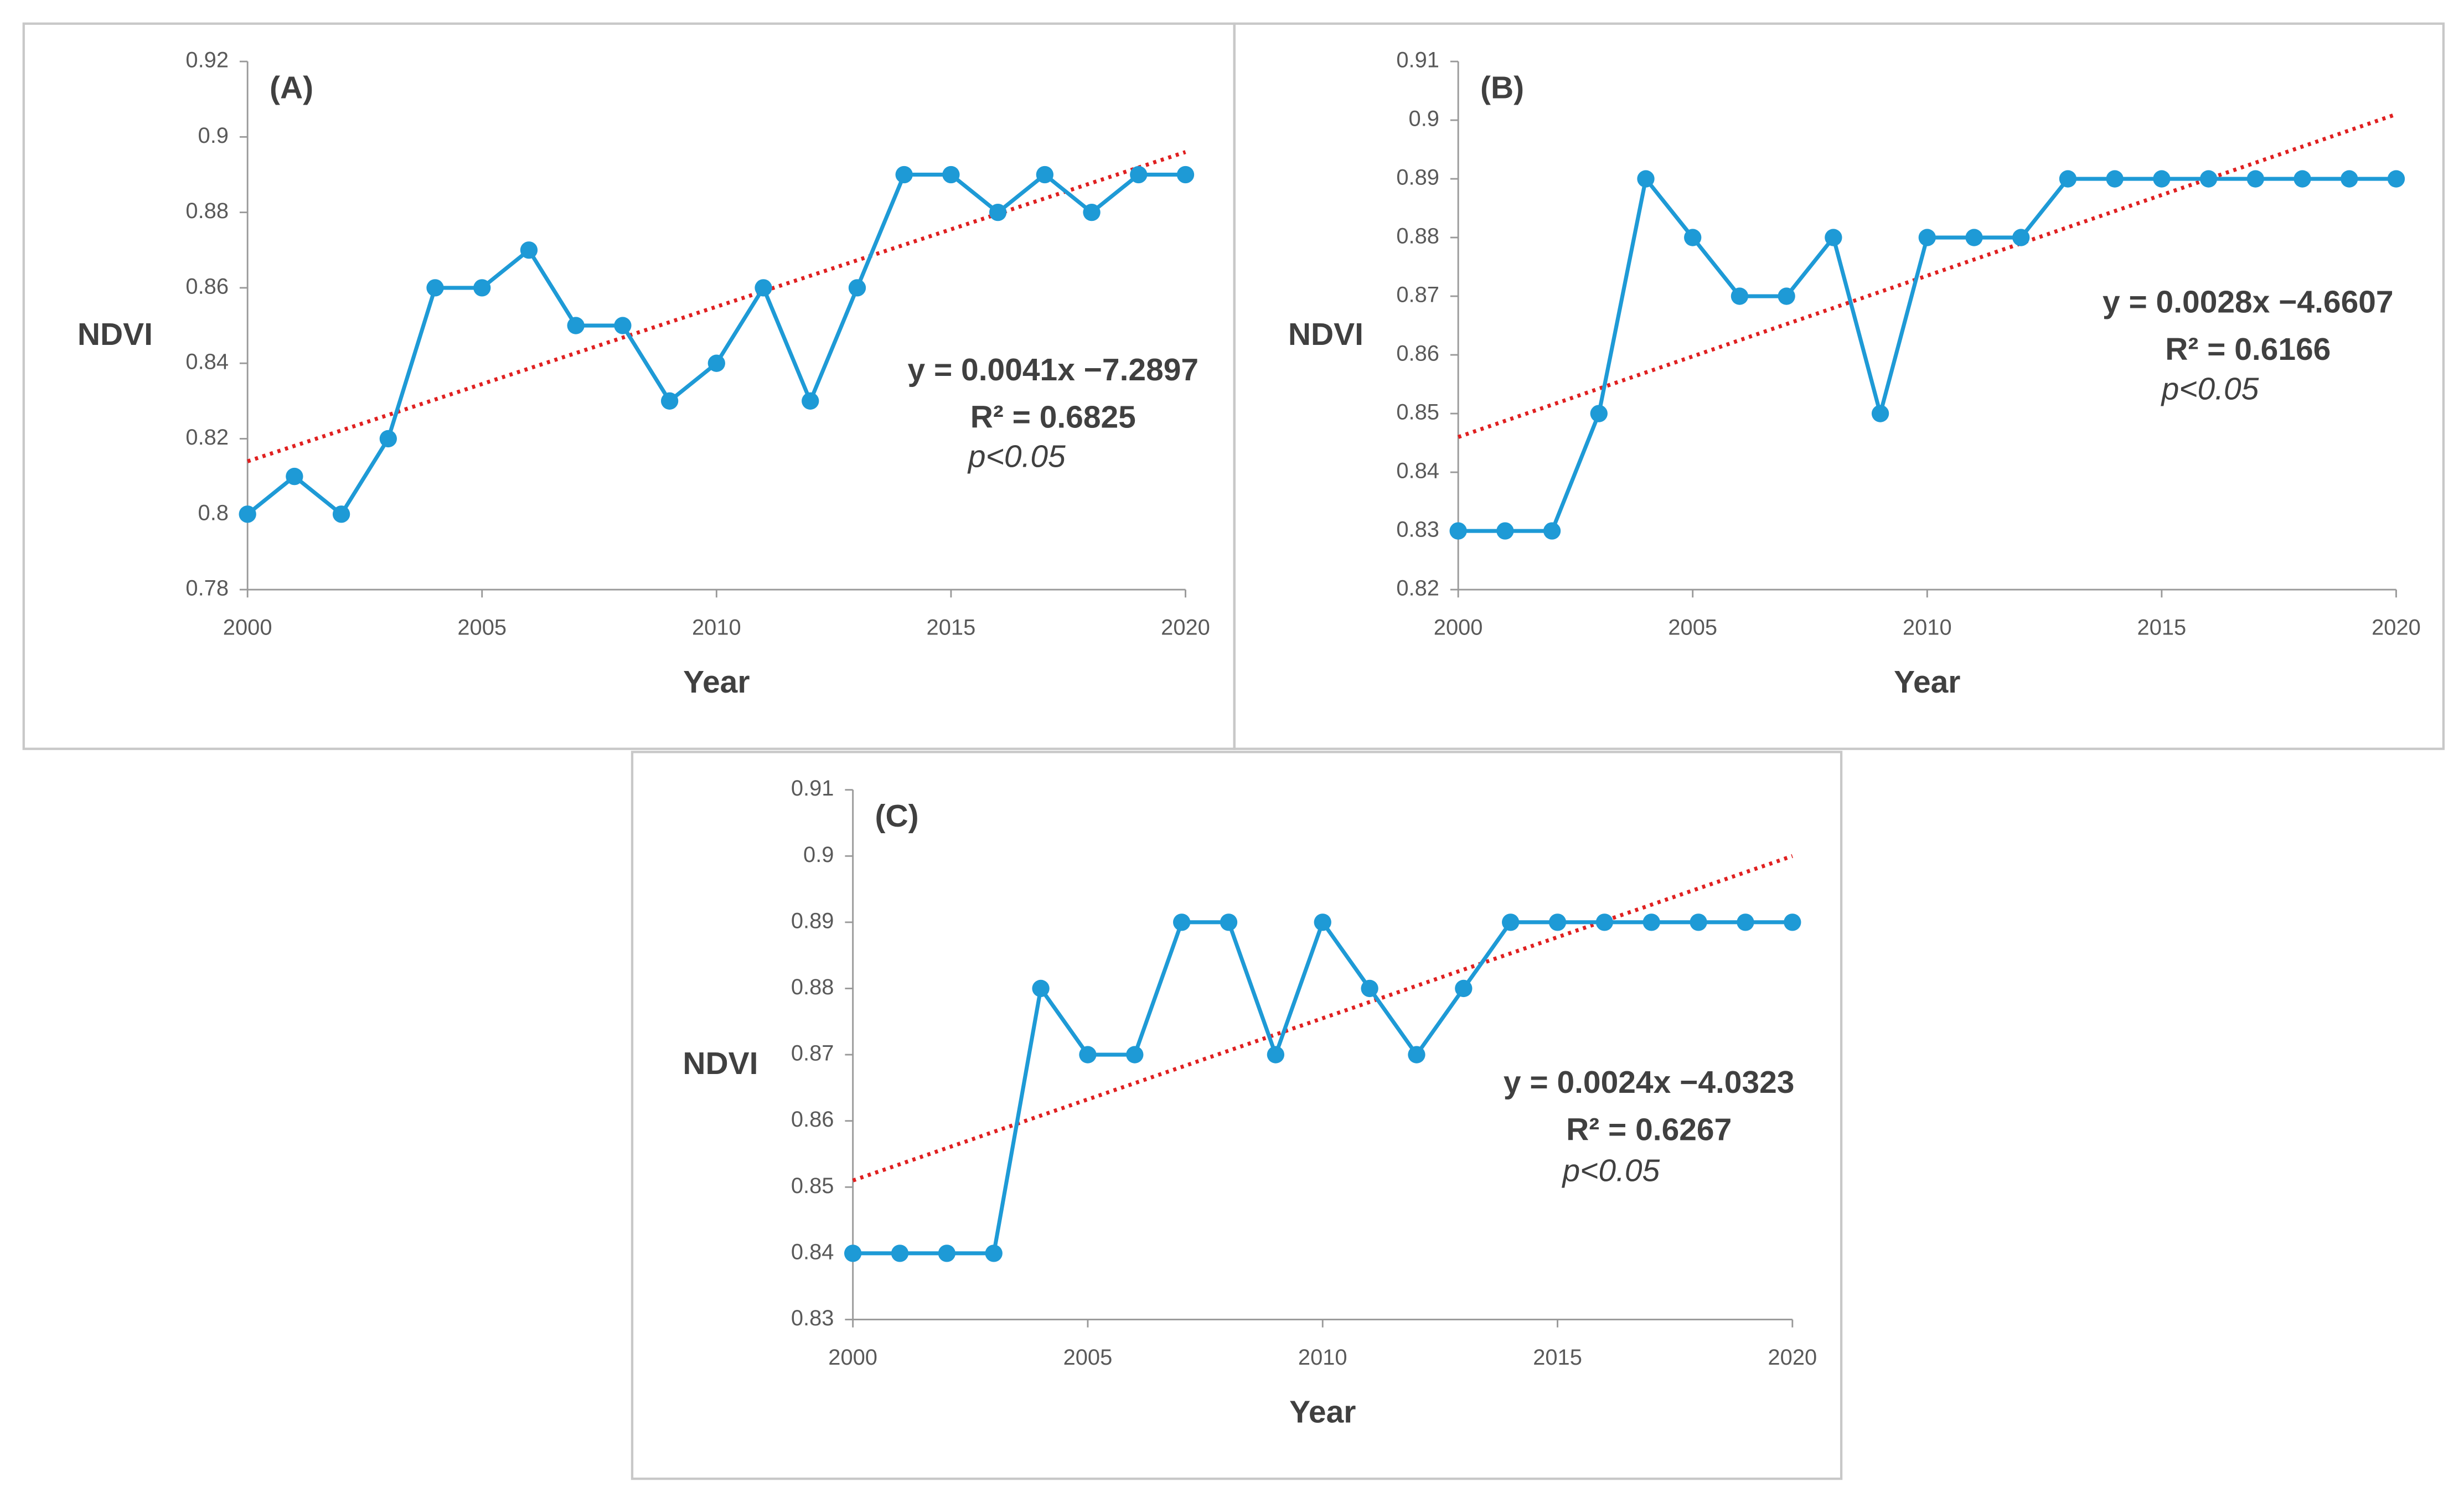 The width and height of the screenshot is (2464, 1492). What do you see at coordinates (2248, 349) in the screenshot?
I see `r-squared: R² = 0.6166` at bounding box center [2248, 349].